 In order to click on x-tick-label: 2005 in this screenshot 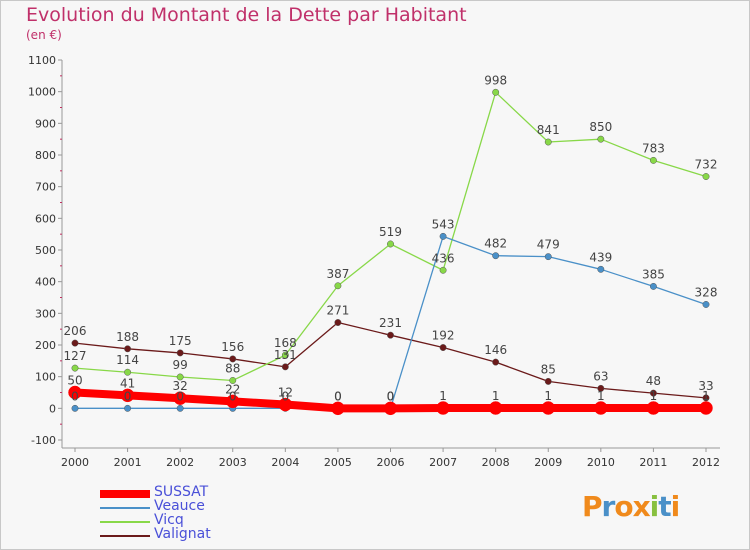, I will do `click(338, 462)`.